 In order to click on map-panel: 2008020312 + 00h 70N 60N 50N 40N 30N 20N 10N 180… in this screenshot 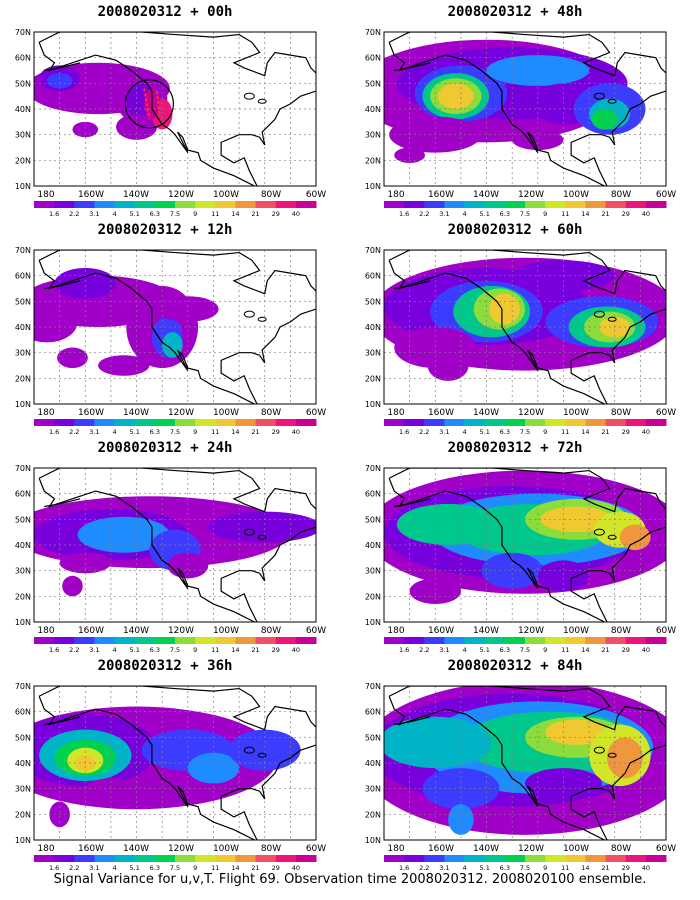, I will do `click(165, 113)`.